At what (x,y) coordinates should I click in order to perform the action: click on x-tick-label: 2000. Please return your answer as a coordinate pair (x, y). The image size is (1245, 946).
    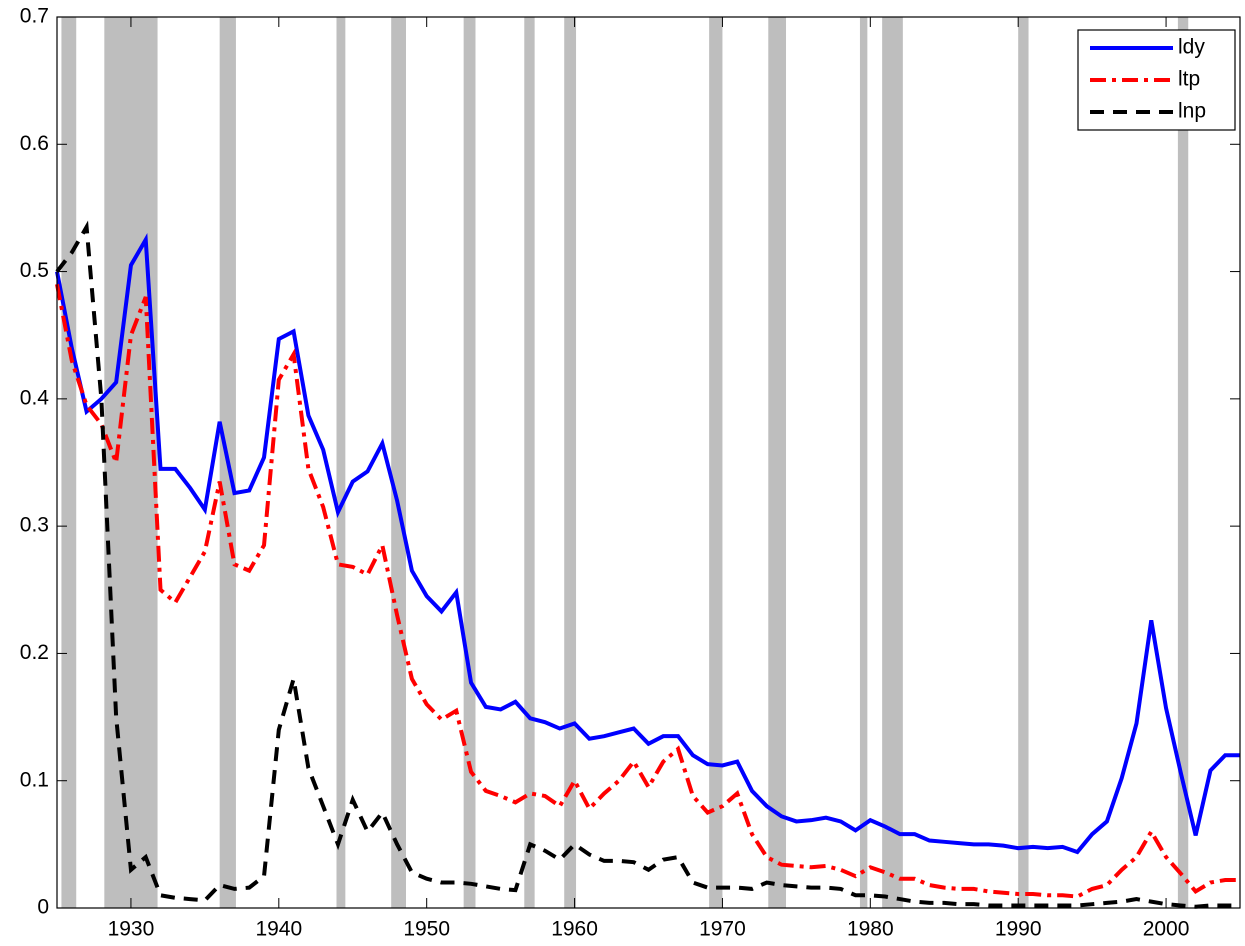
    Looking at the image, I should click on (1166, 929).